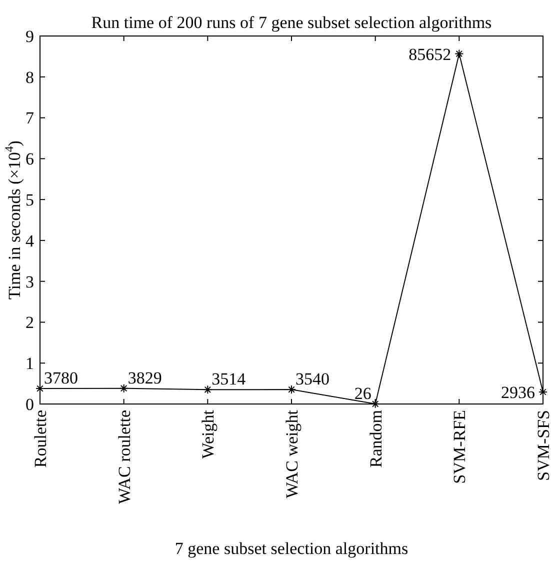  Describe the element at coordinates (229, 379) in the screenshot. I see `text: 3514` at that location.